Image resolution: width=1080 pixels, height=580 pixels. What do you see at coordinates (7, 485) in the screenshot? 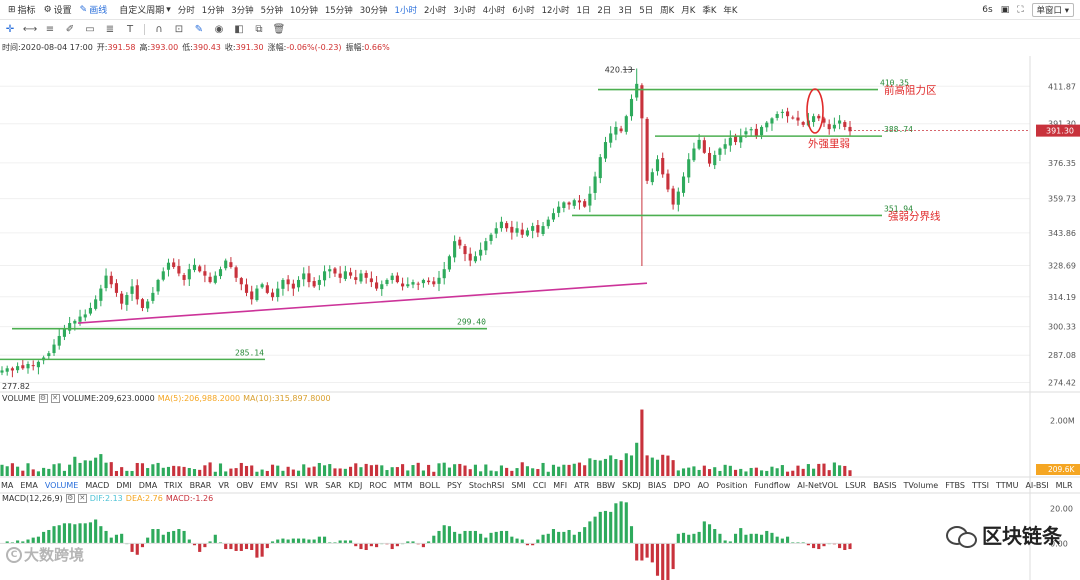
I see `indicator-tab-ma: MA` at bounding box center [7, 485].